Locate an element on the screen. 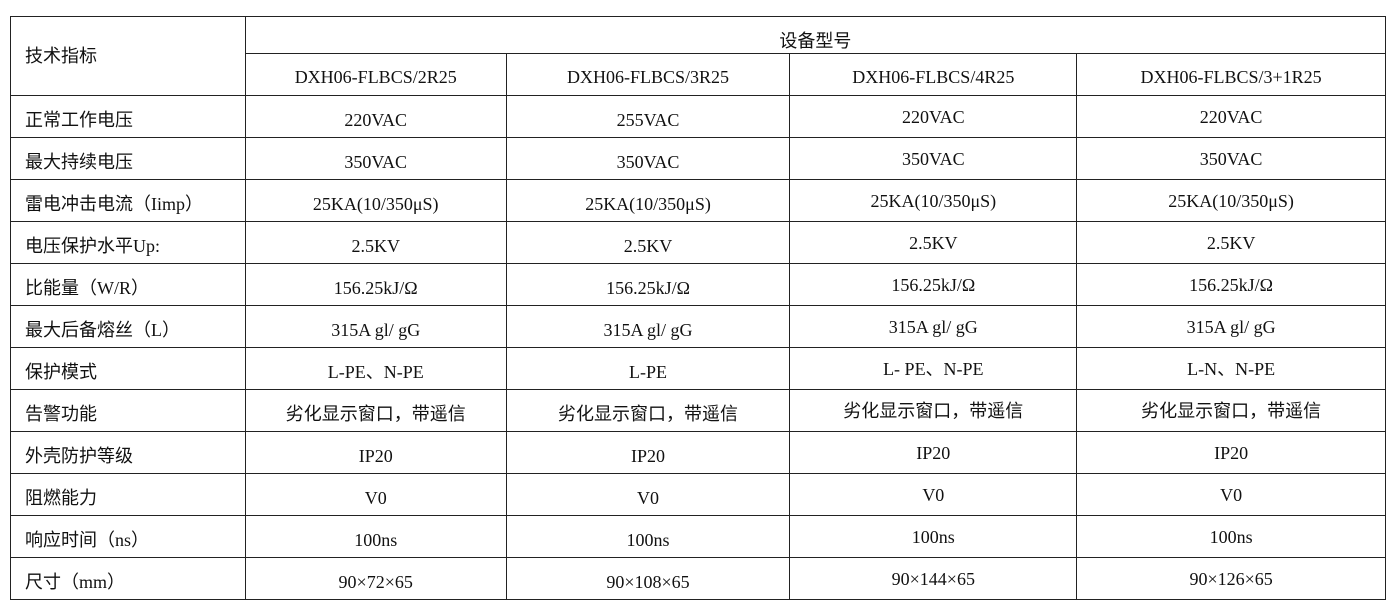 This screenshot has height=600, width=1395. model-header: DXH06-FLBCS/2R25 is located at coordinates (375, 74).